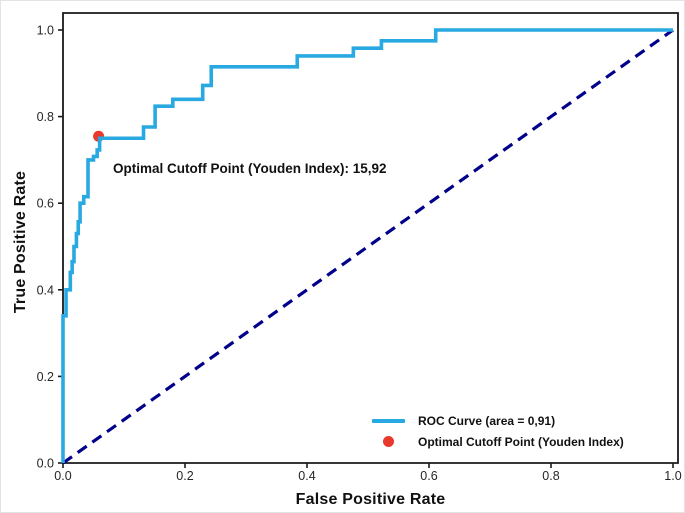  Describe the element at coordinates (184, 476) in the screenshot. I see `x-tick-label: 0.2` at that location.